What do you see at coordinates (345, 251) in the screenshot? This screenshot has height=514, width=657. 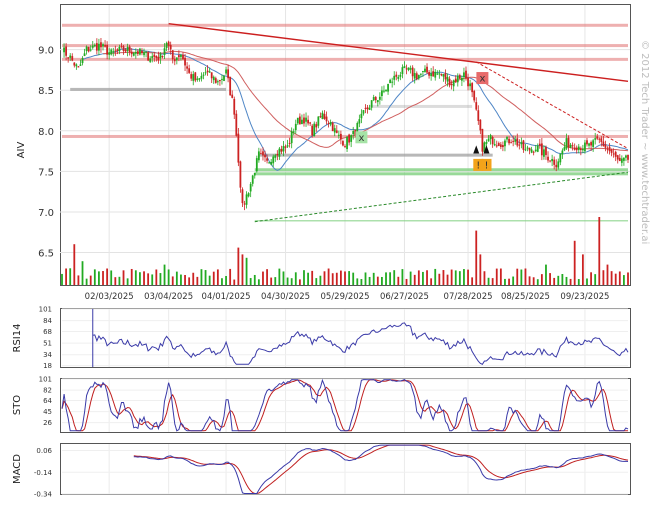 I see `volume-bars` at bounding box center [345, 251].